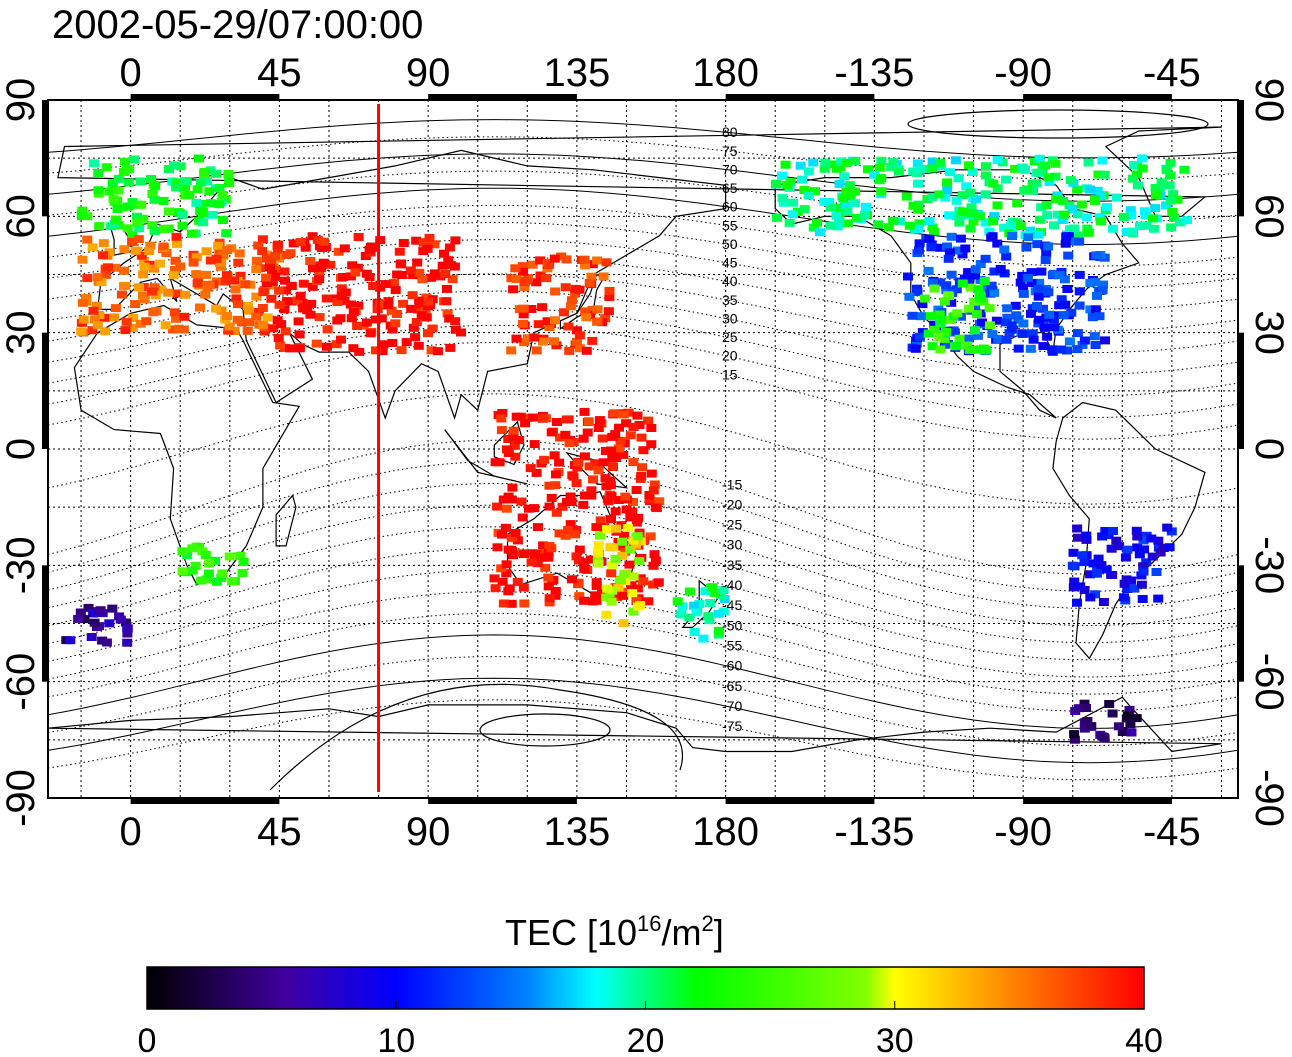 The width and height of the screenshot is (1292, 1057). Describe the element at coordinates (643, 701) in the screenshot. I see `magnetic-contour` at that location.